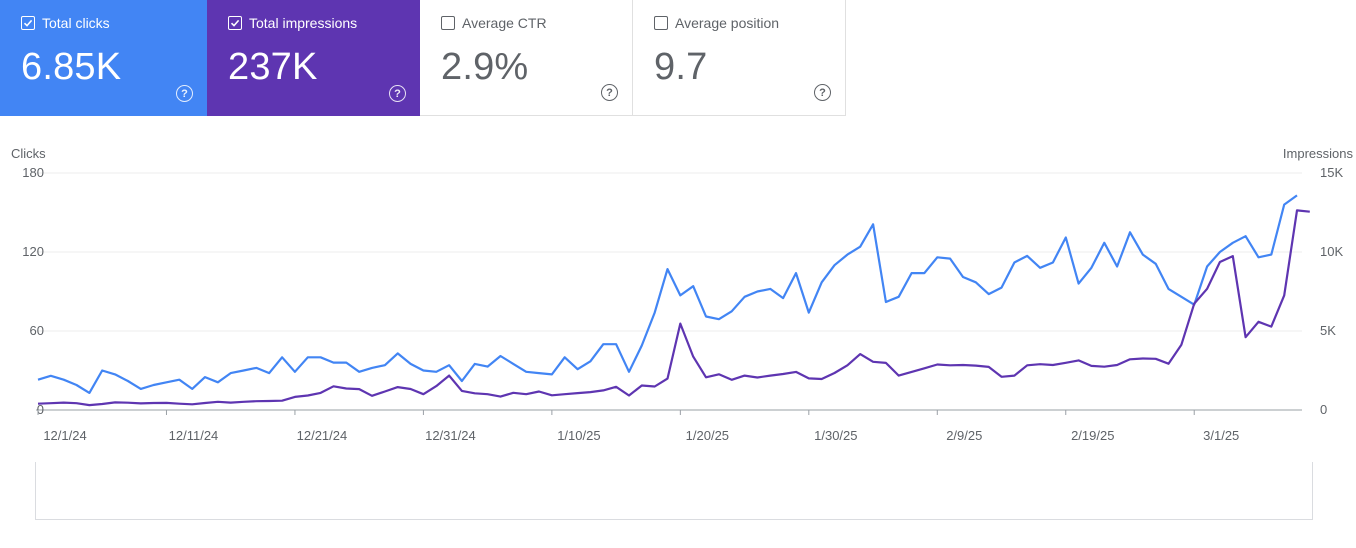 The image size is (1356, 548). What do you see at coordinates (322, 435) in the screenshot?
I see `x-tick-label: 12/21/24` at bounding box center [322, 435].